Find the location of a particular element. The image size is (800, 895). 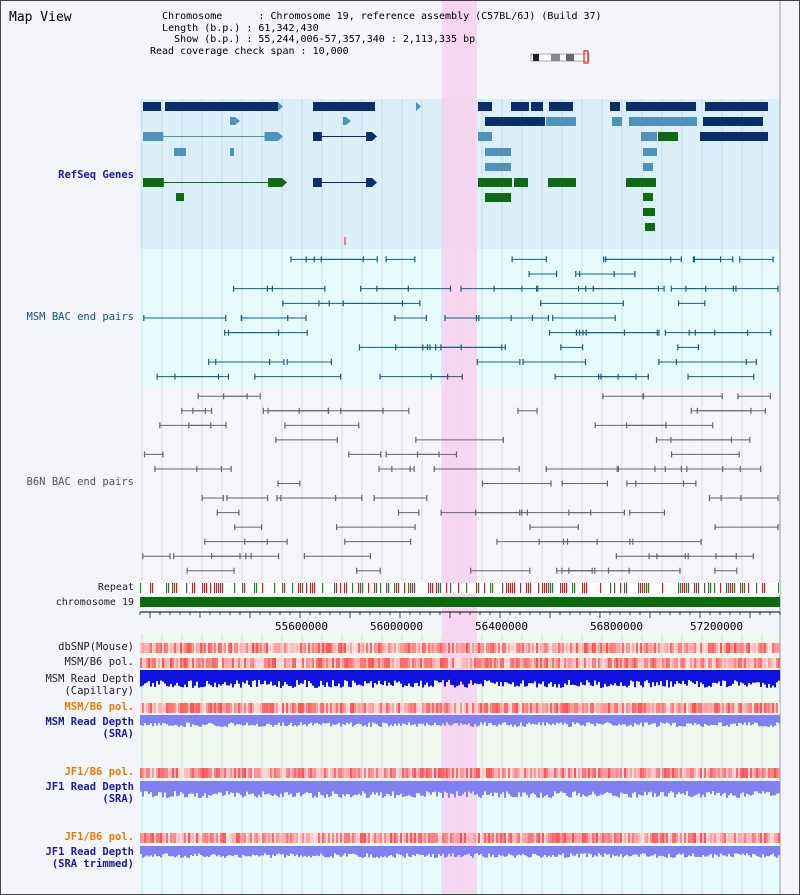

track-label-dbsnp: dbSNP(Mouse) is located at coordinates (96, 647).